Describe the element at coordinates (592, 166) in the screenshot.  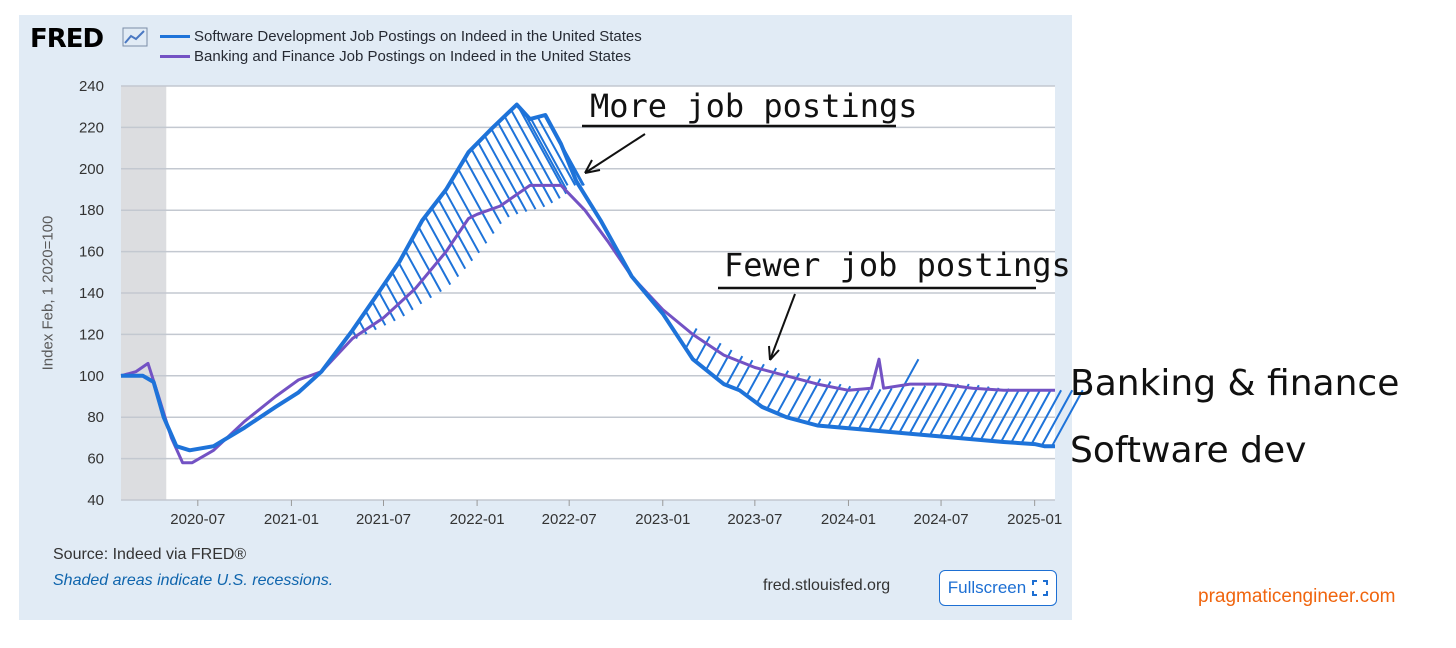
I see `annotation-more-arrowhead` at that location.